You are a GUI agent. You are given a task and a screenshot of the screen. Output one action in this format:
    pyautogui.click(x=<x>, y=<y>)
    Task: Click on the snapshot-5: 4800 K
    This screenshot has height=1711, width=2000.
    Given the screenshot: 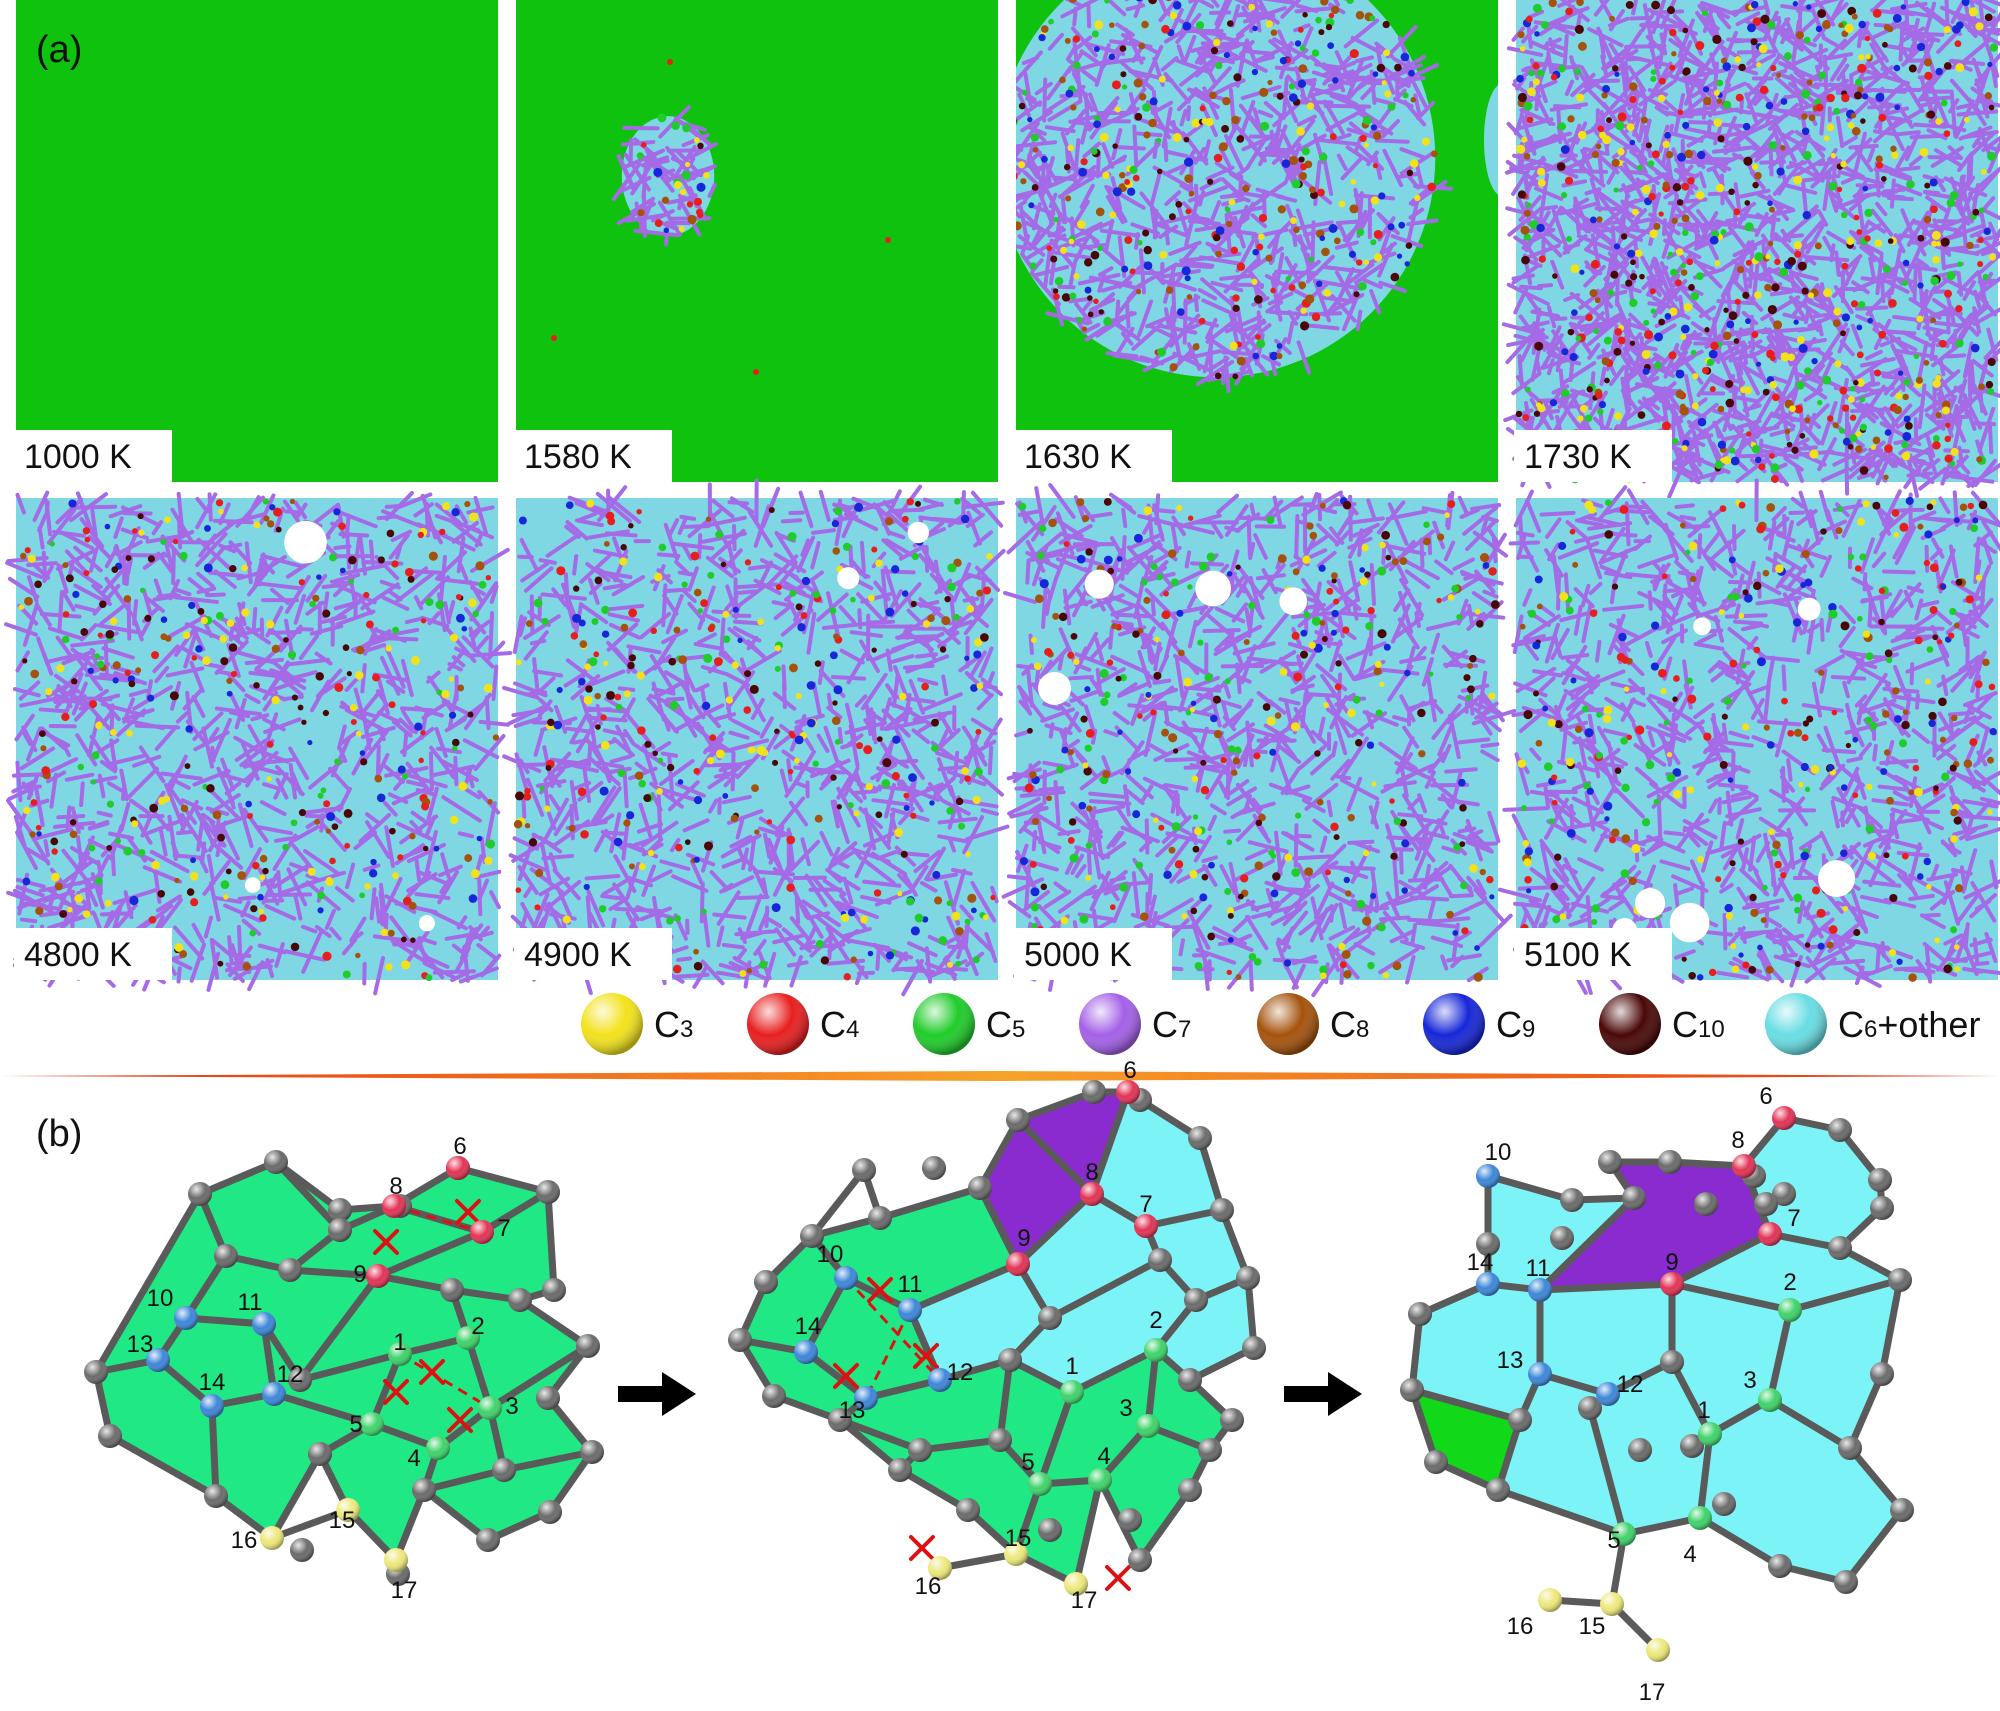 What is the action you would take?
    pyautogui.click(x=258, y=743)
    